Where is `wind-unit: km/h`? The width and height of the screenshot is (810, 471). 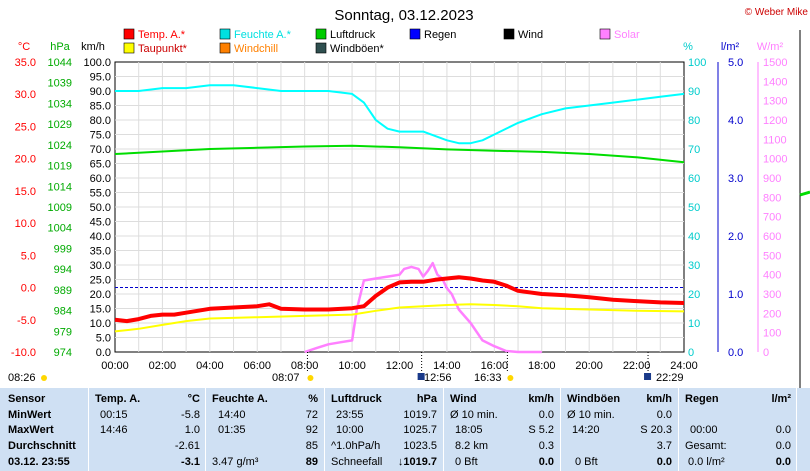 wind-unit: km/h is located at coordinates (541, 399).